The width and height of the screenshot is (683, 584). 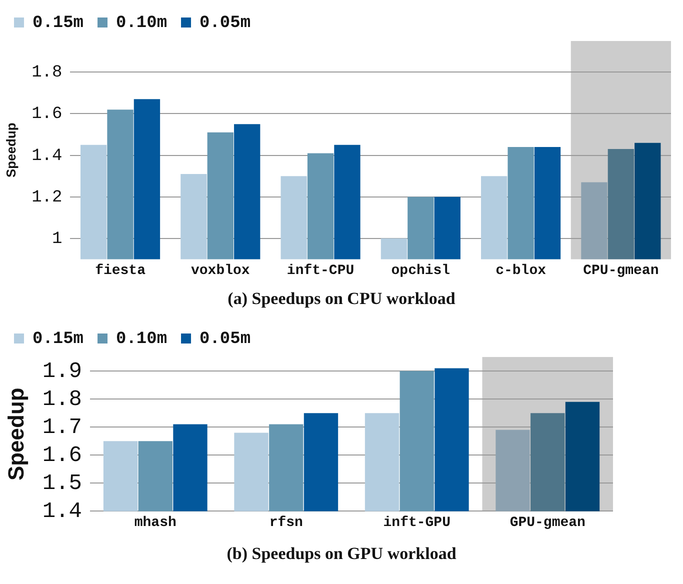 What do you see at coordinates (341, 299) in the screenshot?
I see `text: (a) Speedups on CPU workload` at bounding box center [341, 299].